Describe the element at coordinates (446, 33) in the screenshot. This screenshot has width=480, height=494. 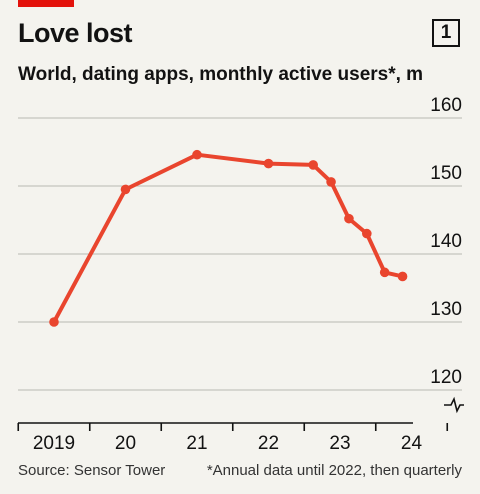
I see `chart-number-badge: 1` at that location.